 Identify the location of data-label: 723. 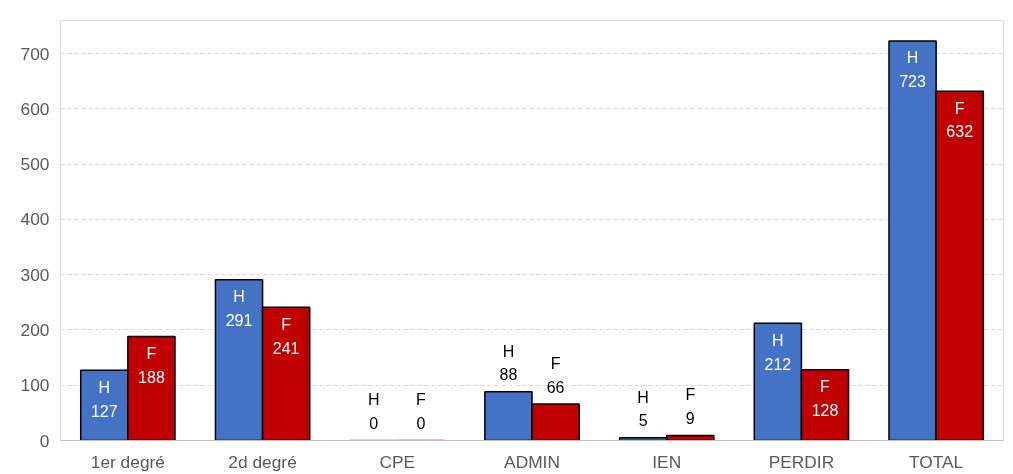
(913, 82).